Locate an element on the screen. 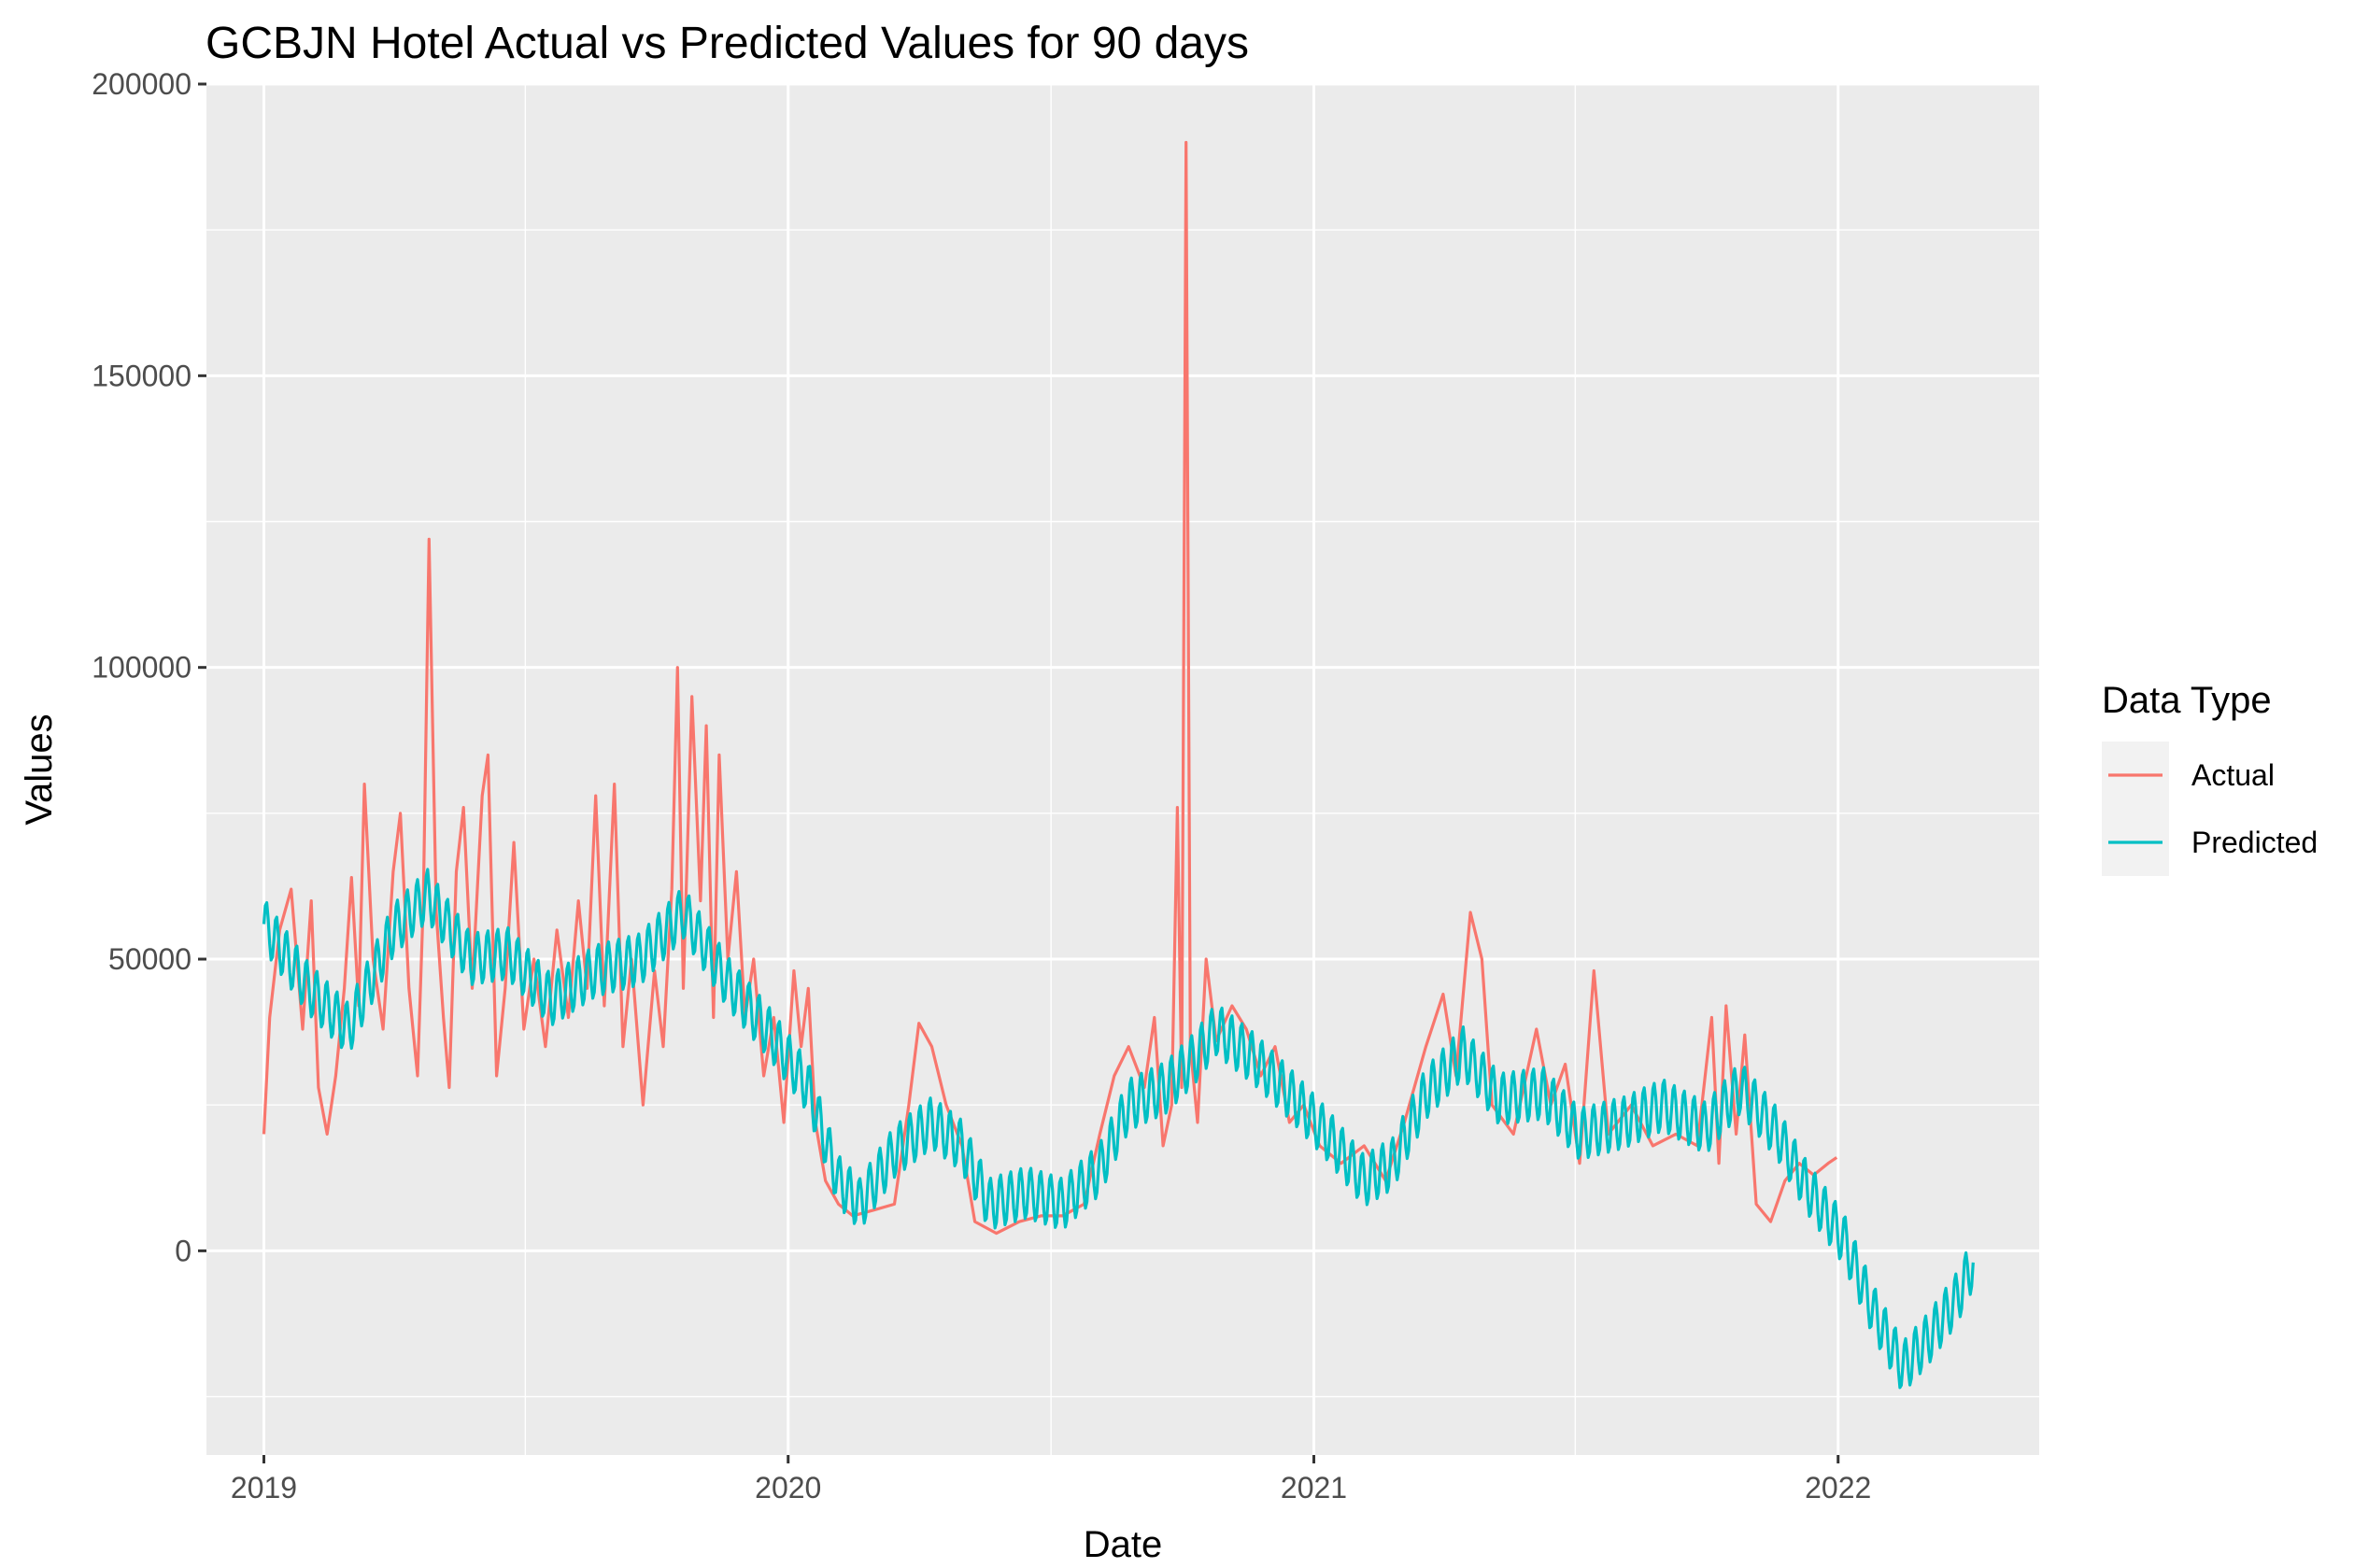  x-tick-label: 2020 is located at coordinates (788, 1487).